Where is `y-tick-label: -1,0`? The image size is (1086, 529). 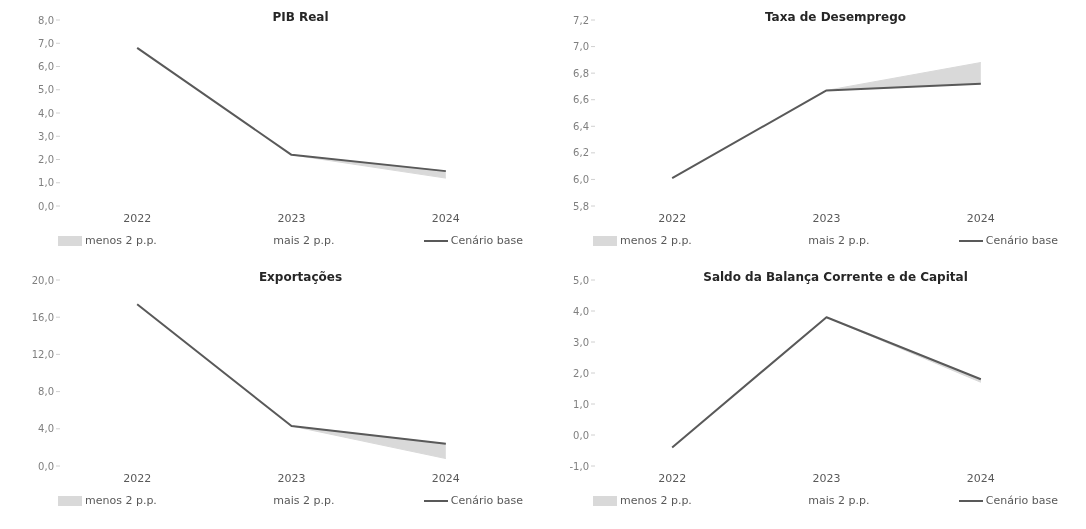 y-tick-label: -1,0 is located at coordinates (579, 466).